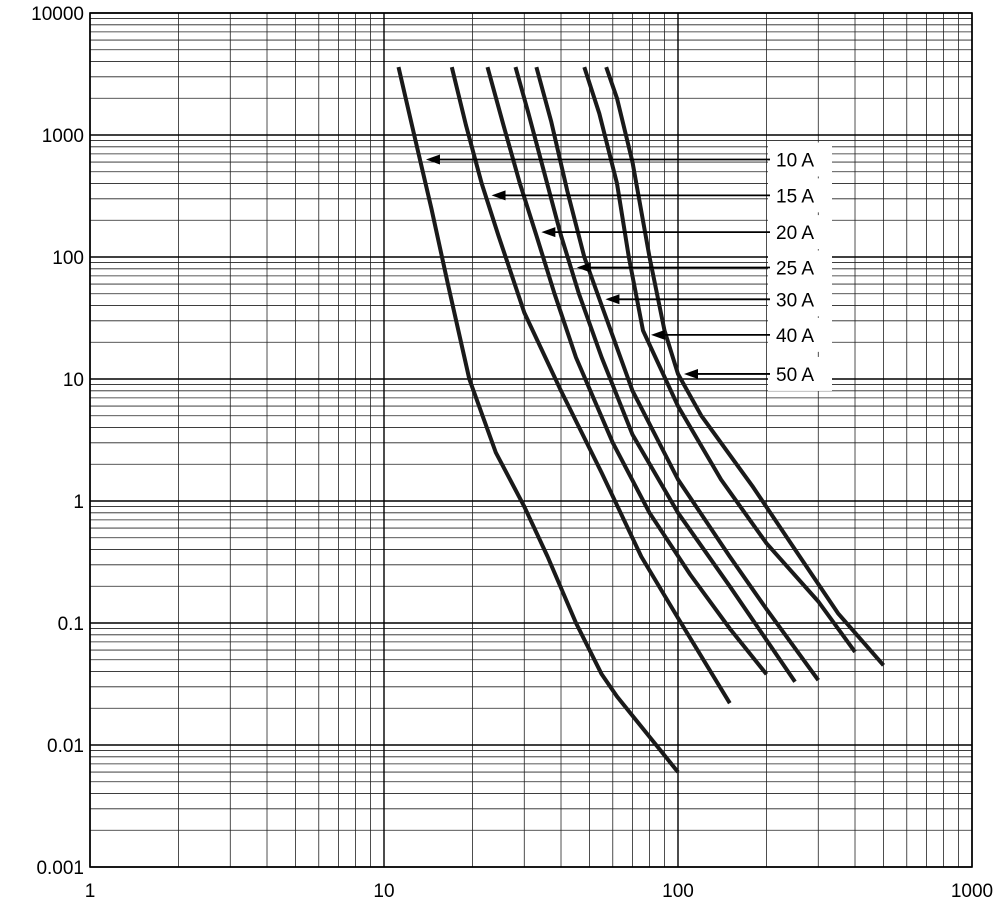  Describe the element at coordinates (90, 891) in the screenshot. I see `x-tick-label: 1` at that location.